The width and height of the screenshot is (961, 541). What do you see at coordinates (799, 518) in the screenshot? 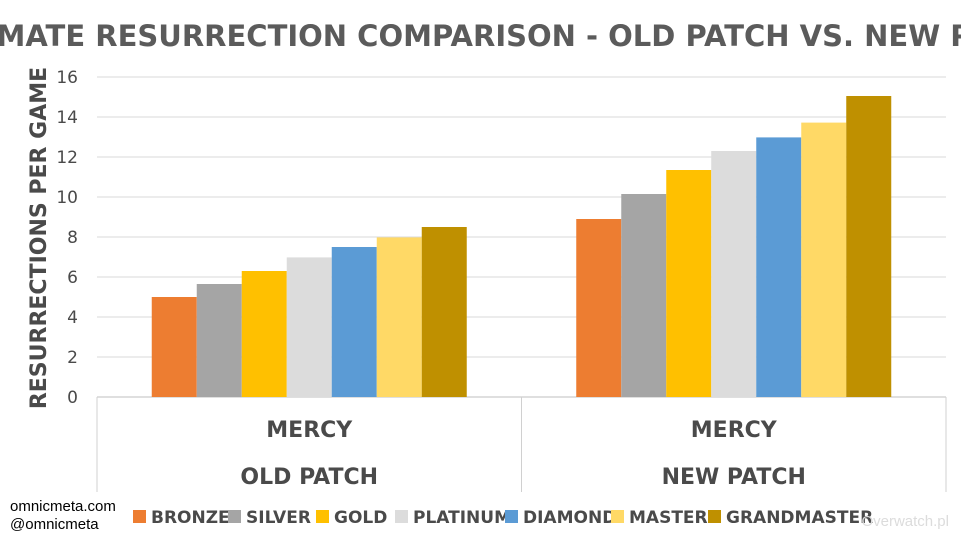
I see `legend-label: GRANDMASTER` at bounding box center [799, 518].